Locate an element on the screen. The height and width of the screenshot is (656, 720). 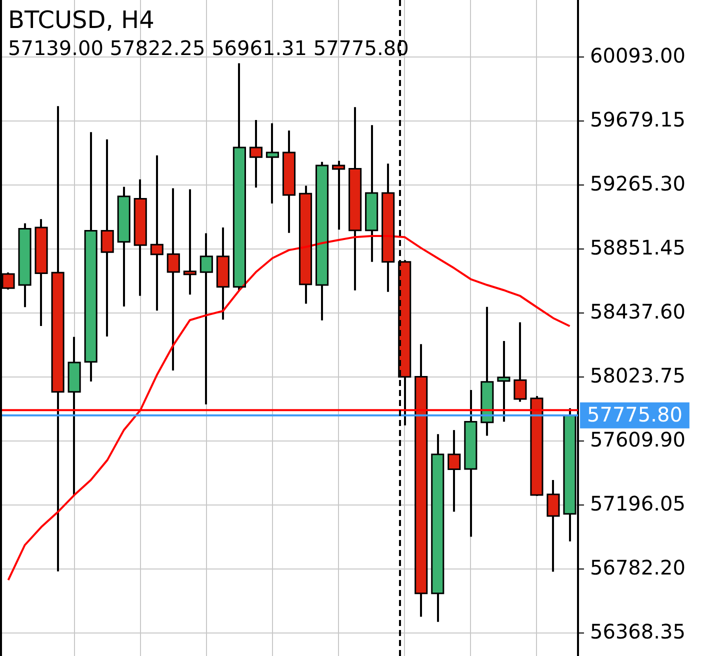
chart-title: BTCUSD, H4 is located at coordinates (81, 20).